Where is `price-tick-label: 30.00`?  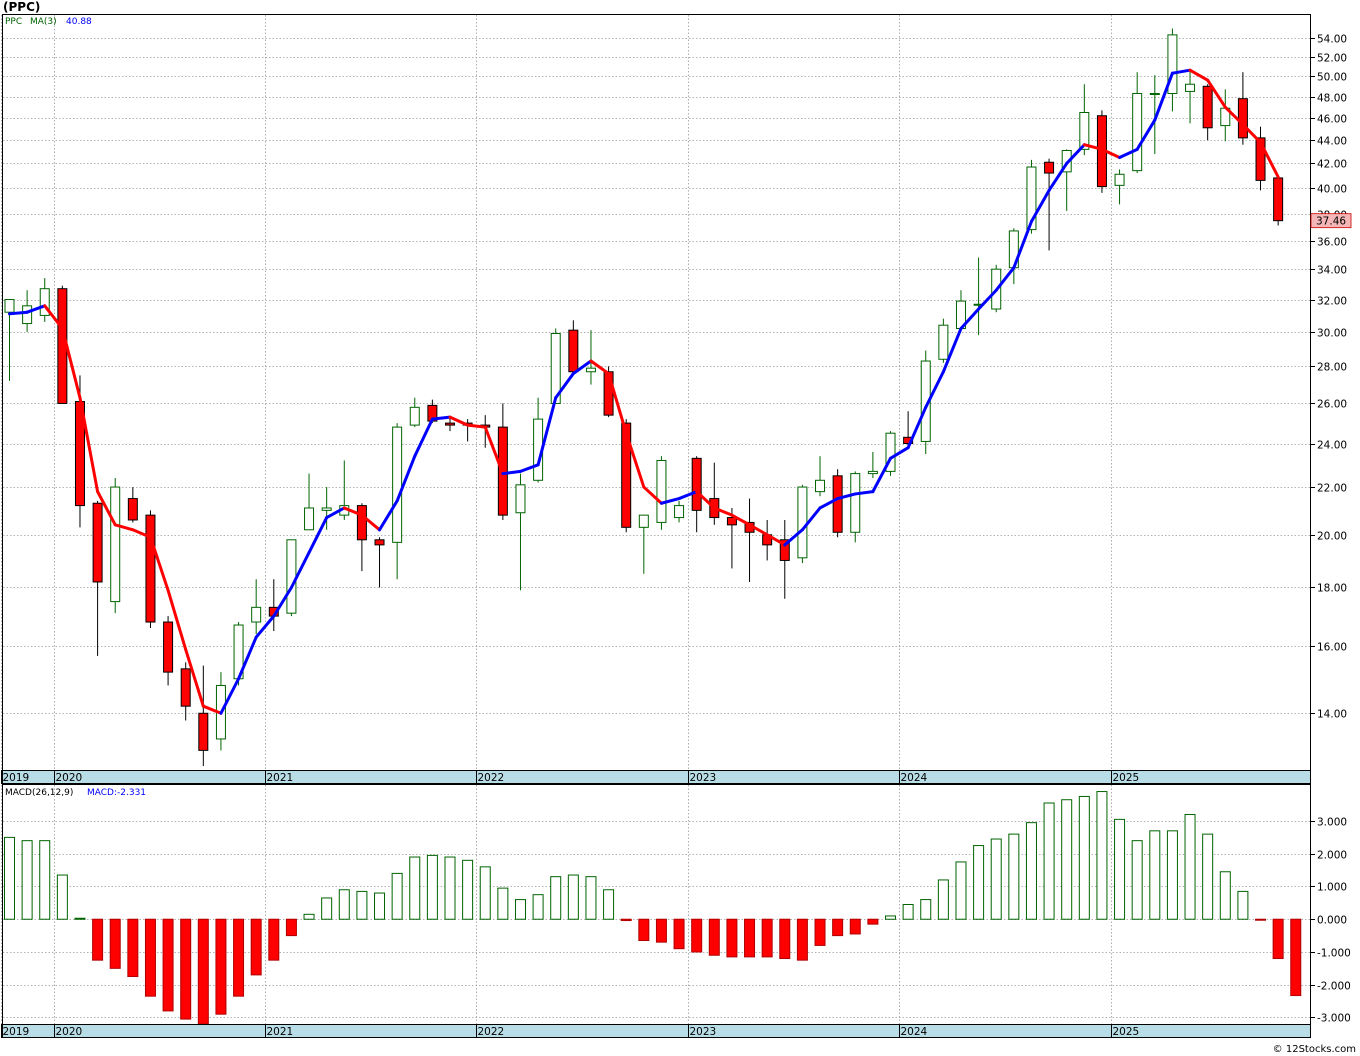
price-tick-label: 30.00 is located at coordinates (1332, 334).